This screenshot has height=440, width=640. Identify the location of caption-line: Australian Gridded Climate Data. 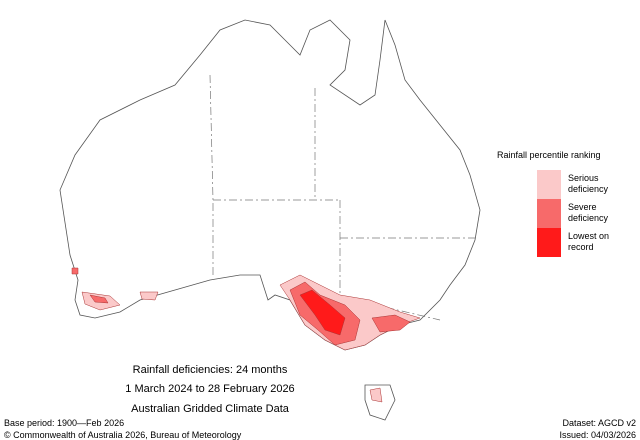
(210, 409).